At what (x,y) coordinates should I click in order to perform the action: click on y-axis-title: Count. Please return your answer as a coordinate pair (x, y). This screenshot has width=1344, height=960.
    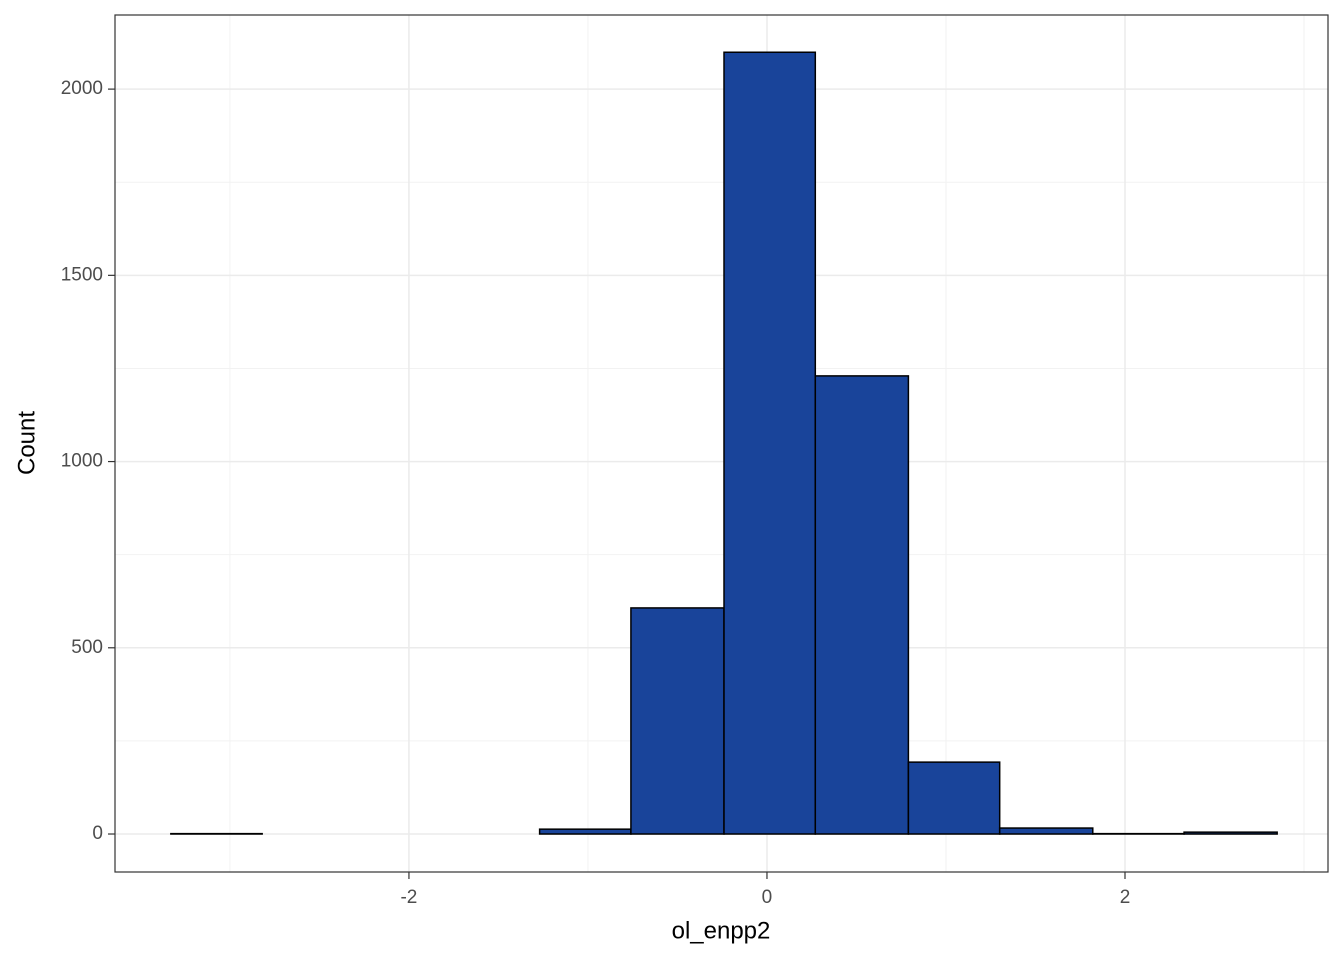
    Looking at the image, I should click on (26, 443).